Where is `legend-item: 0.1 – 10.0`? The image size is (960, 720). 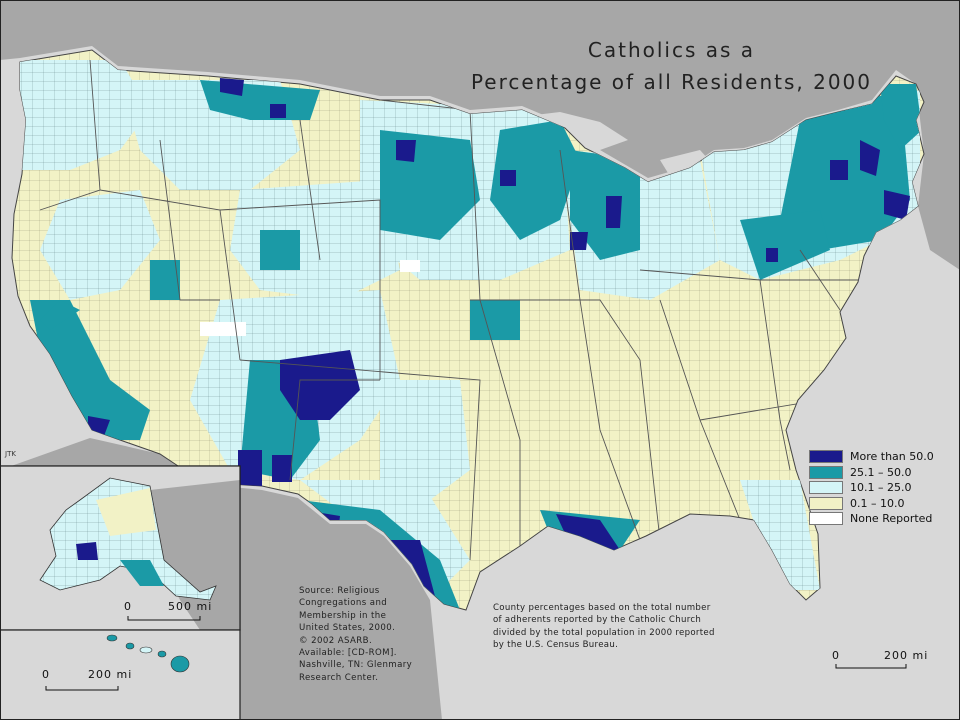
legend-item: 0.1 – 10.0 is located at coordinates (884, 504).